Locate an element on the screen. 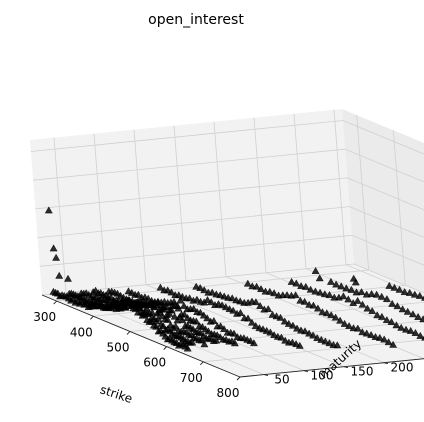 This screenshot has width=424, height=422. x-tick-label: 400 is located at coordinates (81, 332).